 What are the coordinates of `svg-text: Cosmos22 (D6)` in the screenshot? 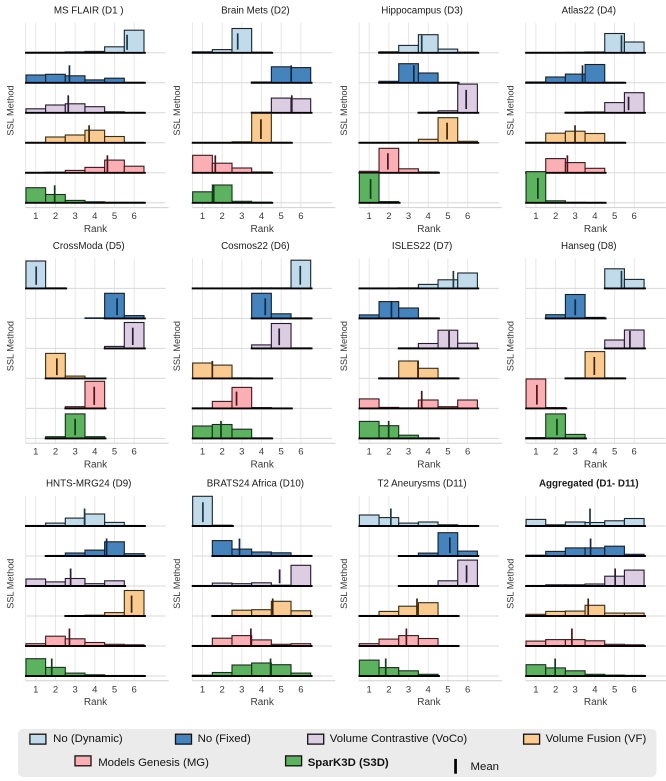 It's located at (255, 246).